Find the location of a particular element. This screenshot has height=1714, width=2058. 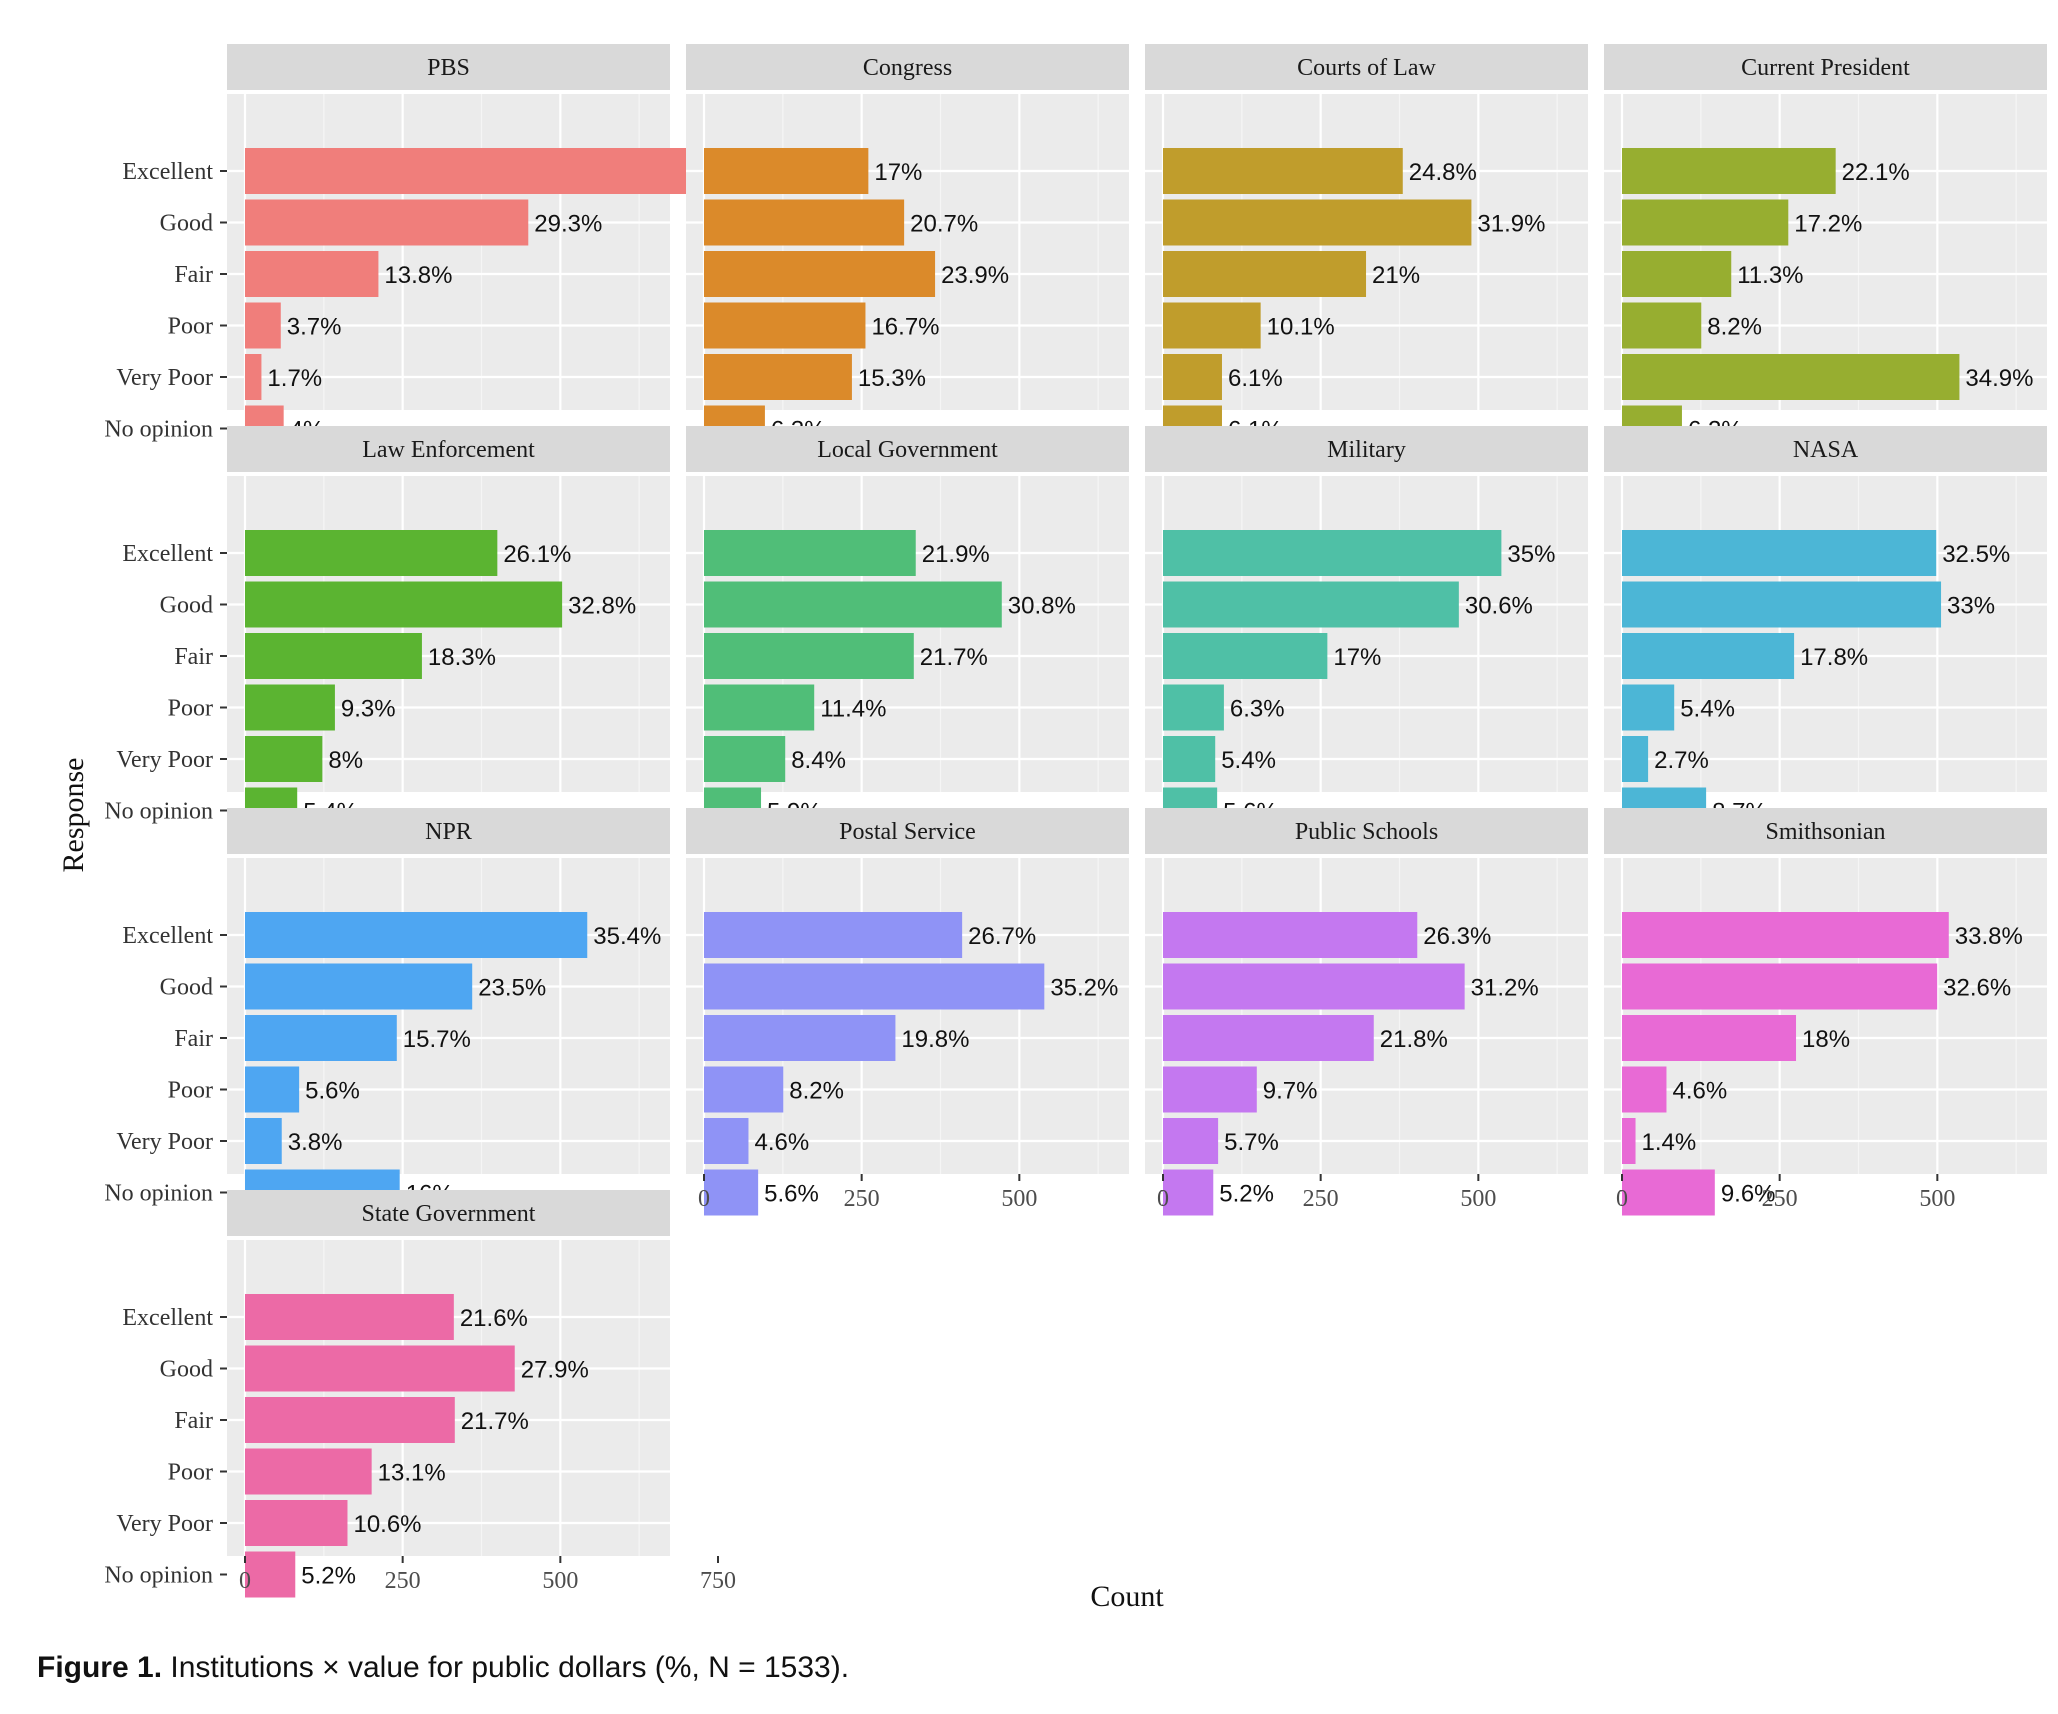

facet-strip-current-president is located at coordinates (1825, 67).